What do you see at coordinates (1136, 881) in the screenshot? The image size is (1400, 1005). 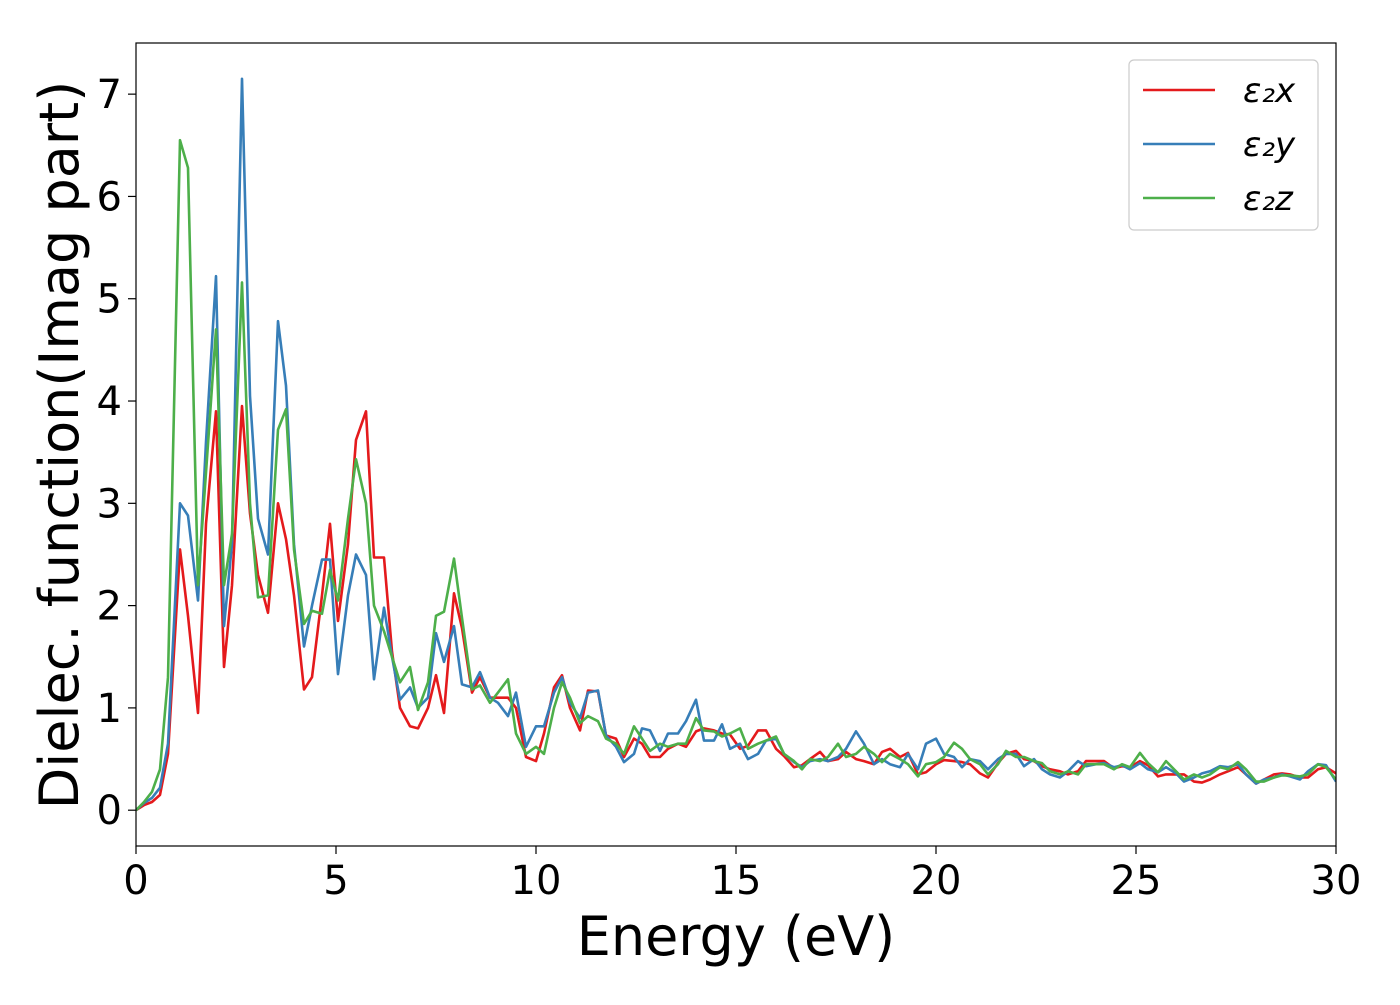 I see `x-tick-label: 25` at bounding box center [1136, 881].